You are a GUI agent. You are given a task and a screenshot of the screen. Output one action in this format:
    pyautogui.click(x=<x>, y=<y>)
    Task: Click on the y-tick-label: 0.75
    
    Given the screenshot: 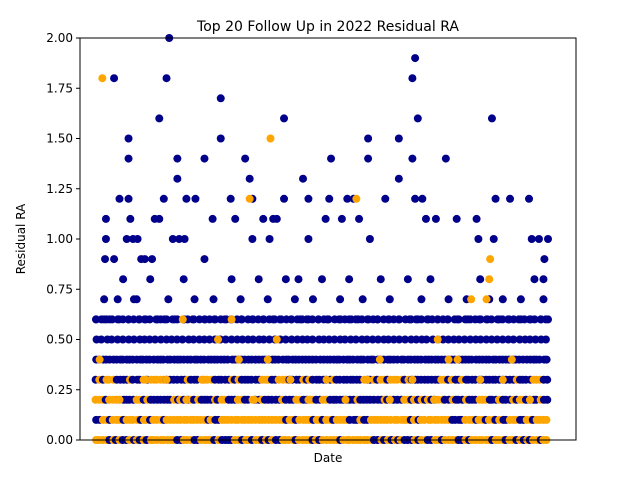 What is the action you would take?
    pyautogui.click(x=59, y=289)
    